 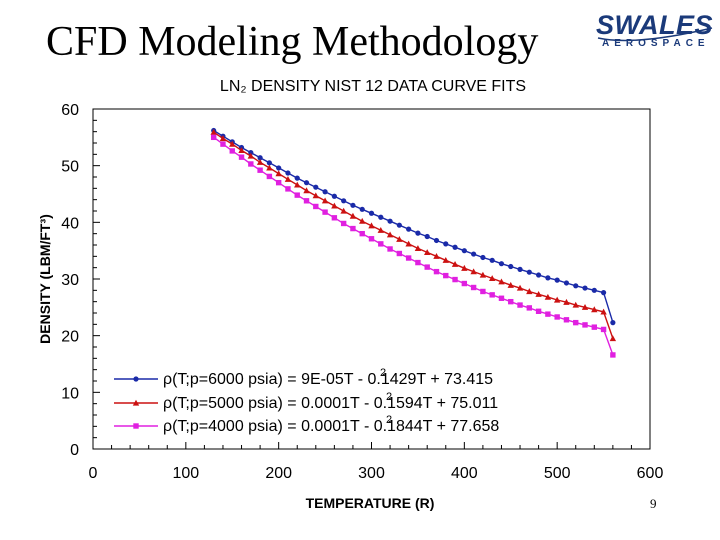 What do you see at coordinates (371, 473) in the screenshot?
I see `x-tick-label: 300` at bounding box center [371, 473].